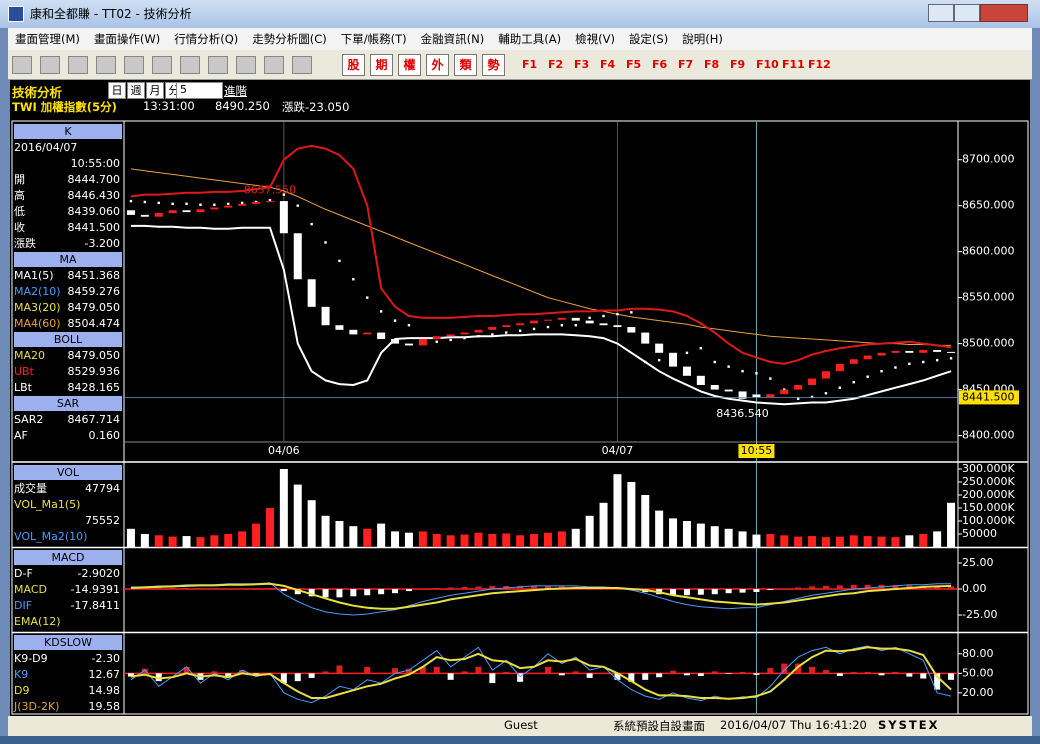 The image size is (1040, 744). Describe the element at coordinates (595, 39) in the screenshot. I see `menu-item: 檢視(V)` at that location.